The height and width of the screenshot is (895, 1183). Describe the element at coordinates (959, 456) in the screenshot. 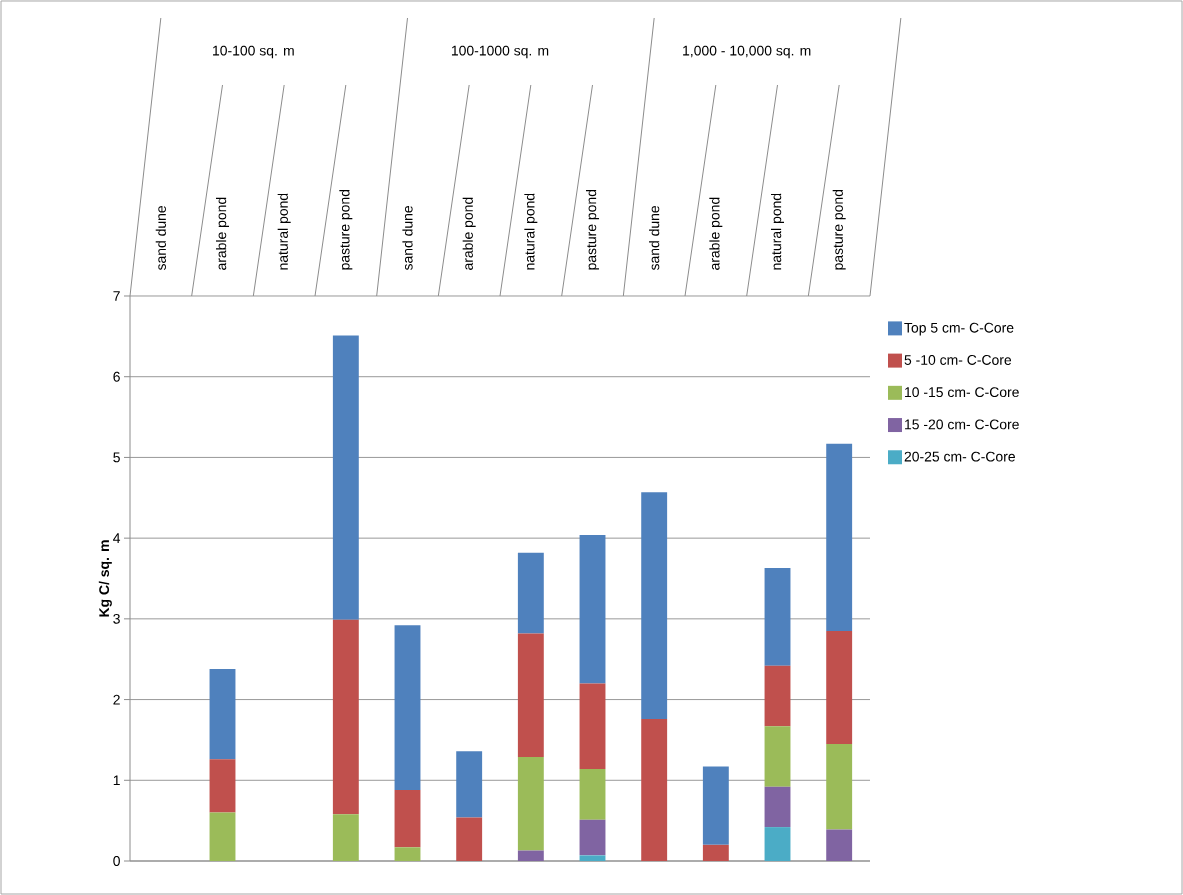

I see `legend-label: 20-25 cm- C-Core` at that location.